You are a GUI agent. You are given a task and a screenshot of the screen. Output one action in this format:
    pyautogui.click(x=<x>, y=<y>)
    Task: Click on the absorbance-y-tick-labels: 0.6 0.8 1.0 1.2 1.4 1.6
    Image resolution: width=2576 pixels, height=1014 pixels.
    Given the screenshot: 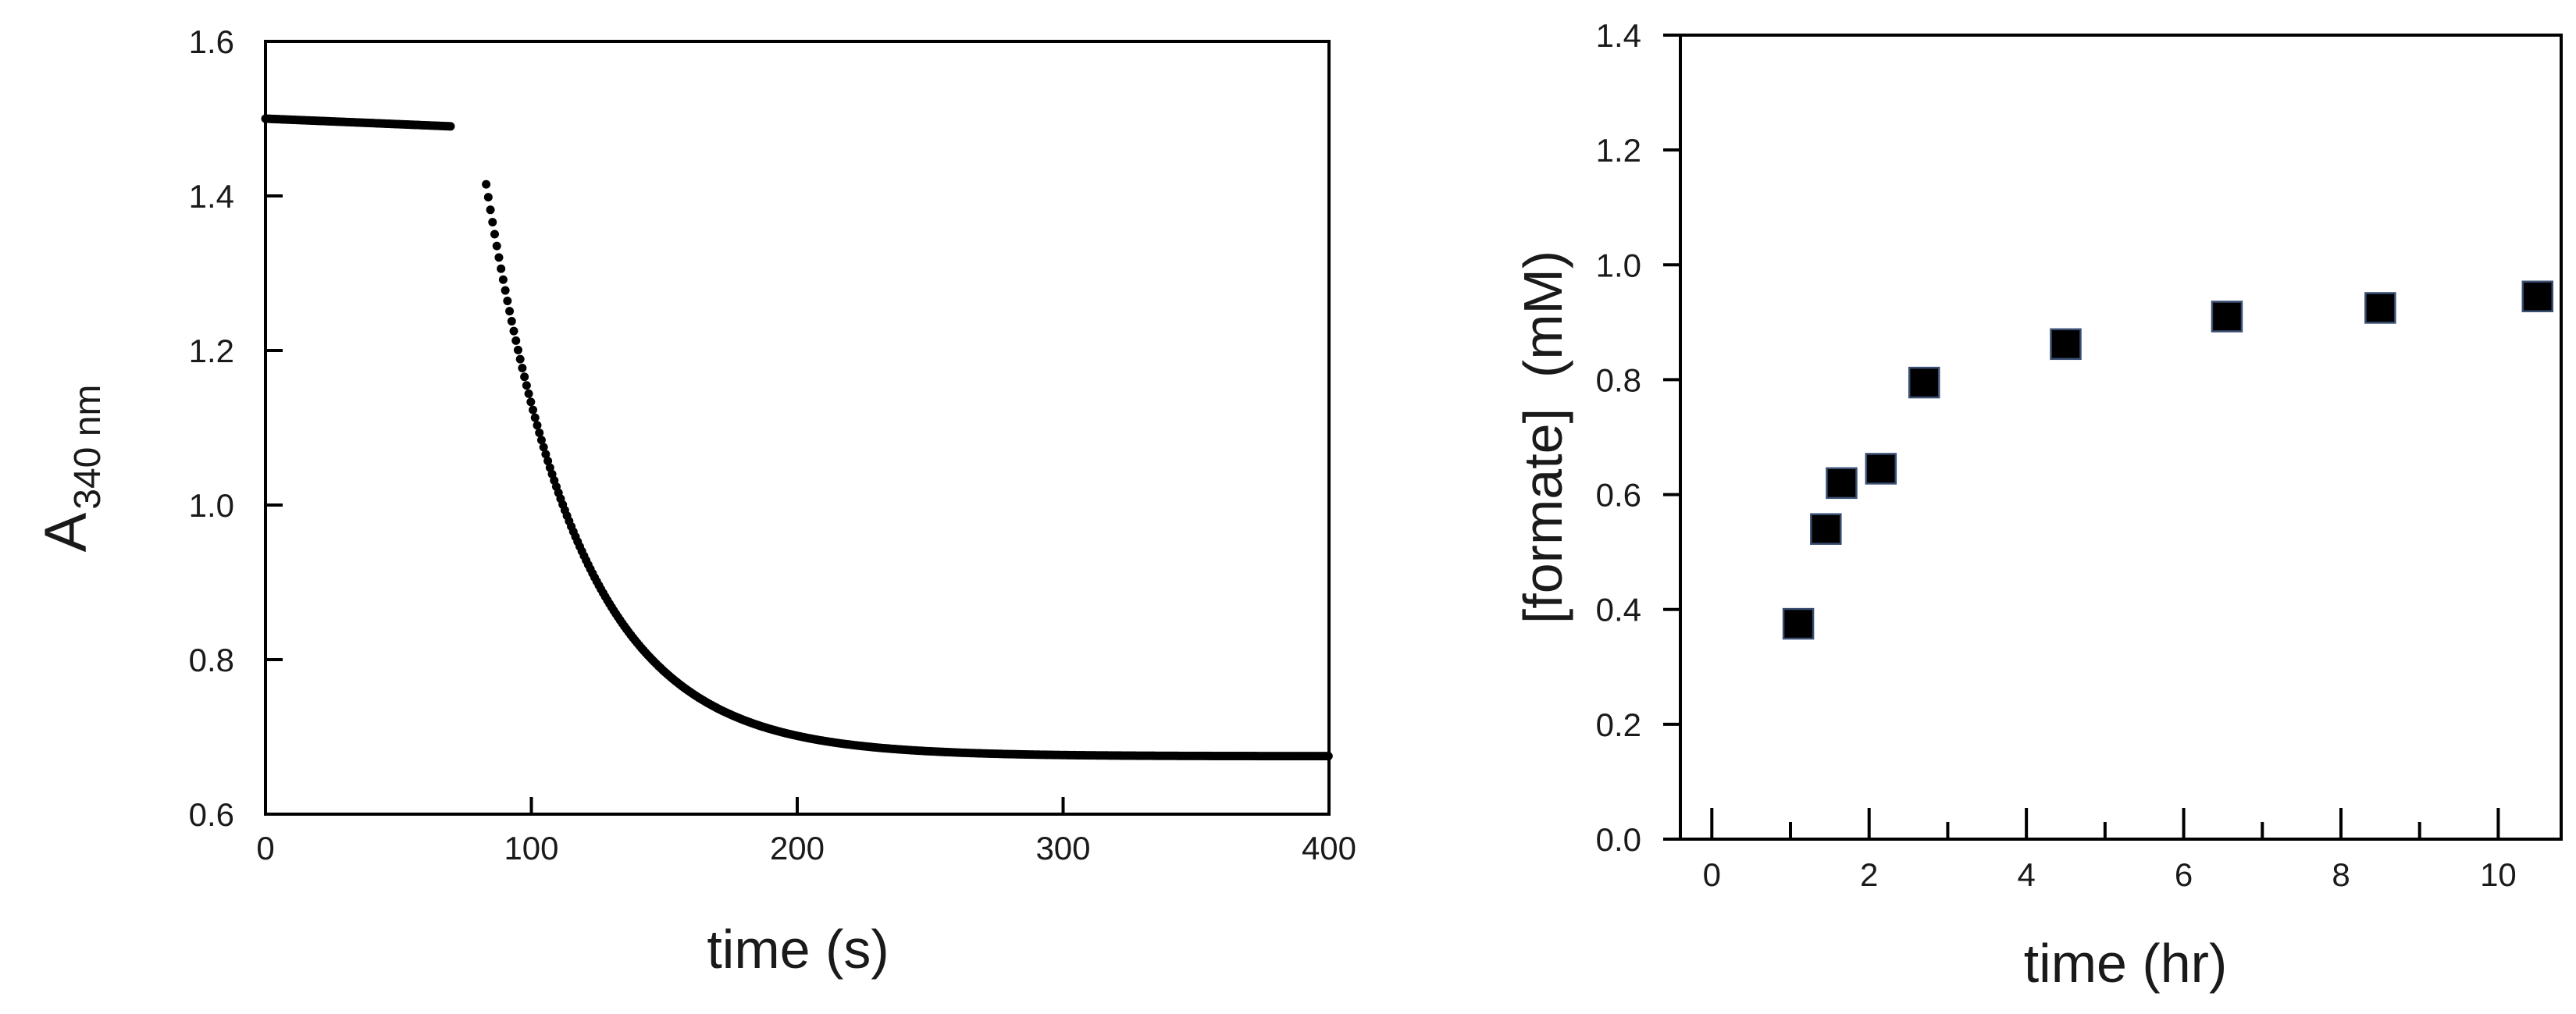 What is the action you would take?
    pyautogui.click(x=211, y=428)
    